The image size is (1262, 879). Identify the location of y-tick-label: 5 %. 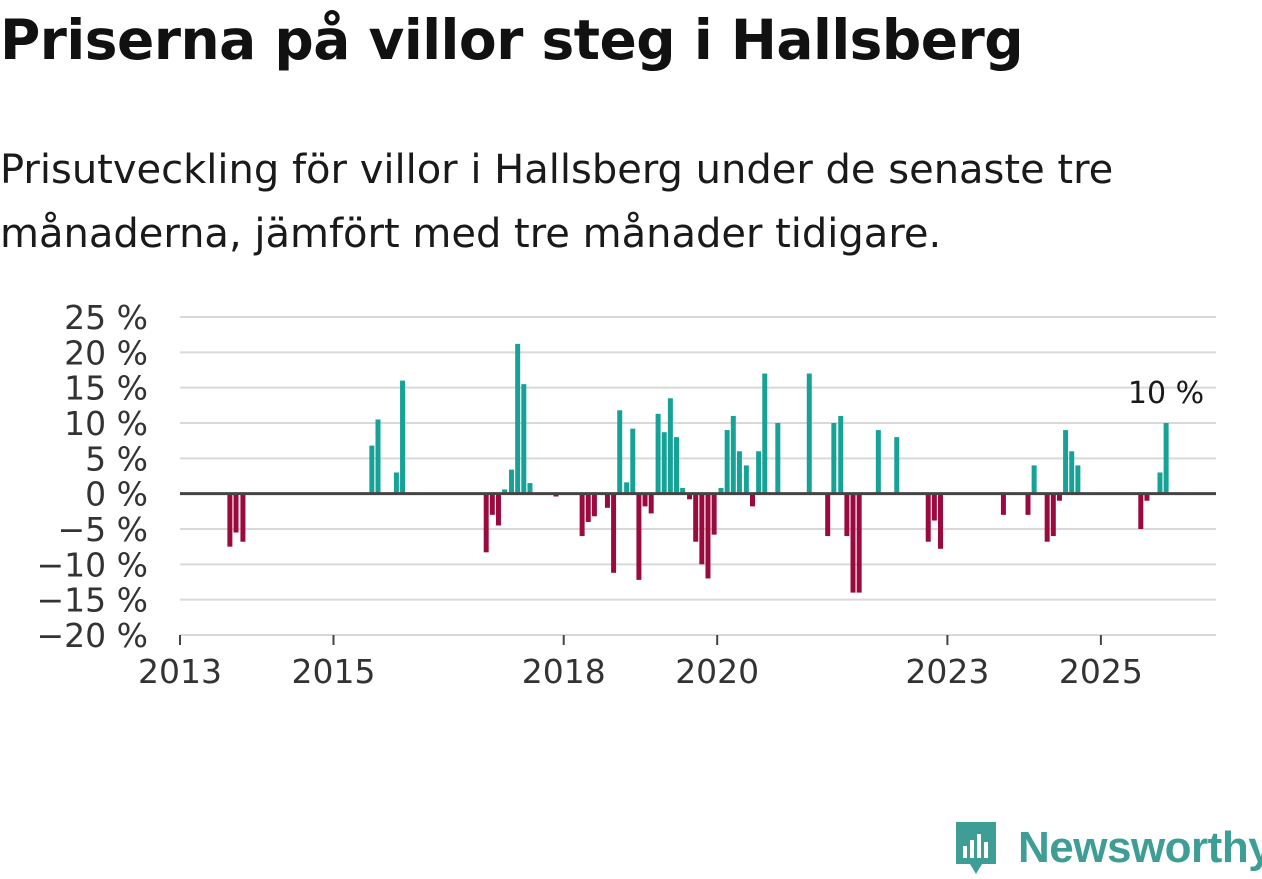
(116, 458).